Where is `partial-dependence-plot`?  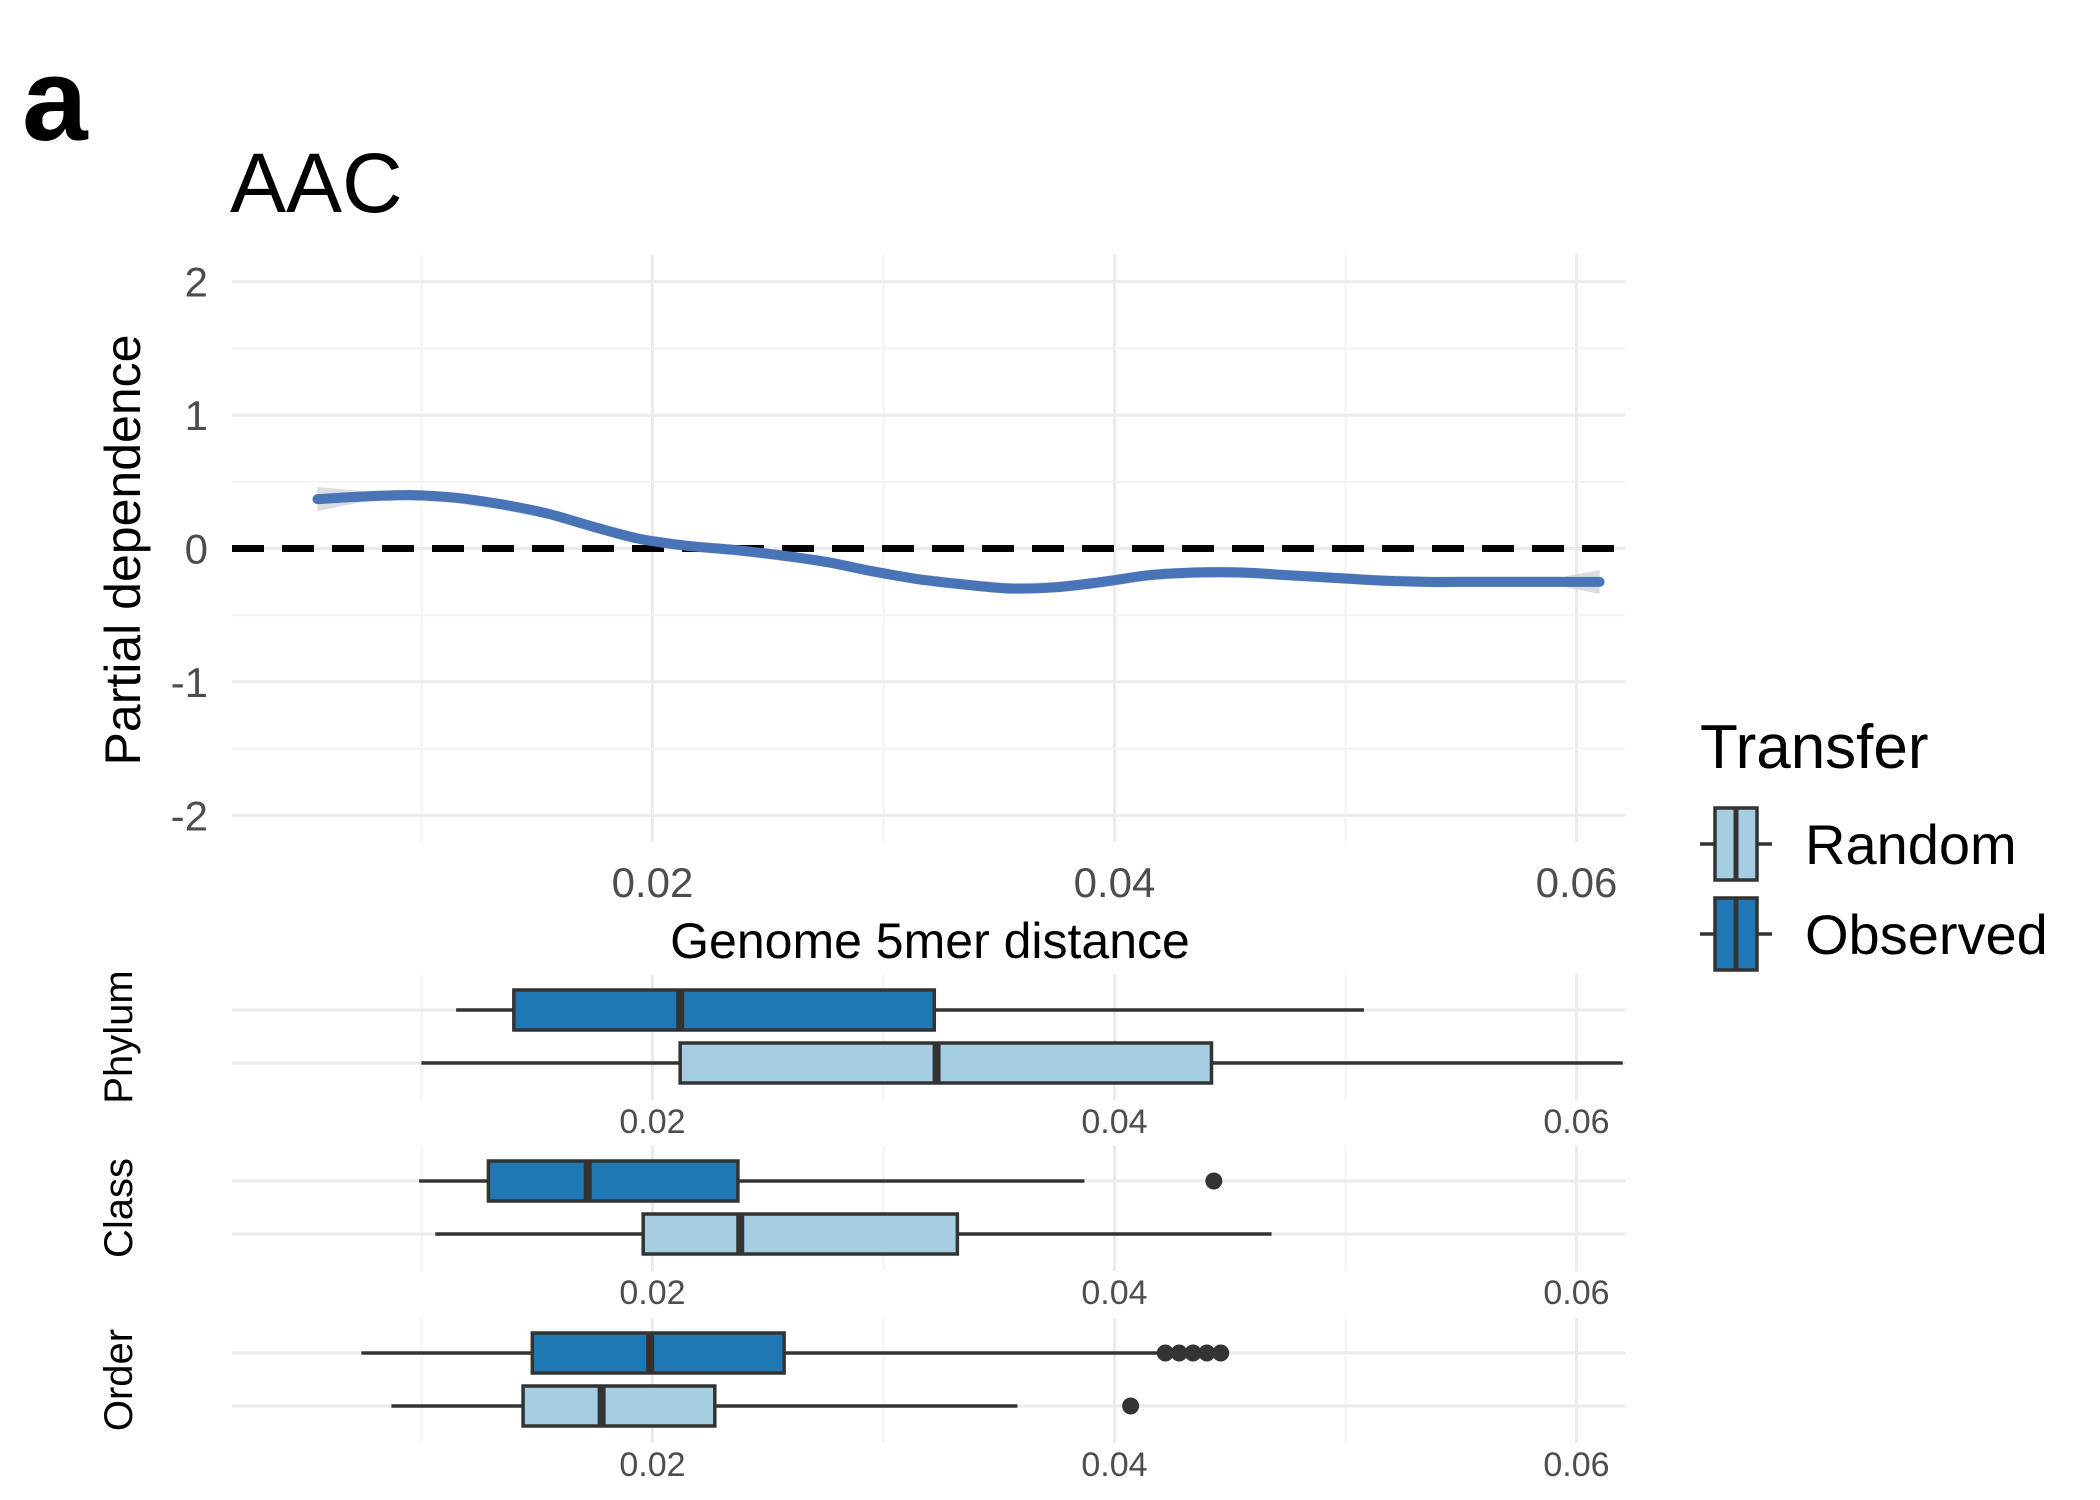 partial-dependence-plot is located at coordinates (928, 540).